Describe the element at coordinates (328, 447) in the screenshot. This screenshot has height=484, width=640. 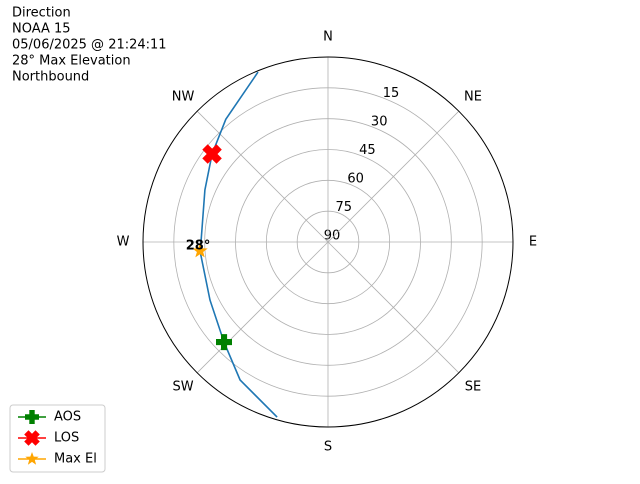
I see `theta-tick-label: S` at that location.